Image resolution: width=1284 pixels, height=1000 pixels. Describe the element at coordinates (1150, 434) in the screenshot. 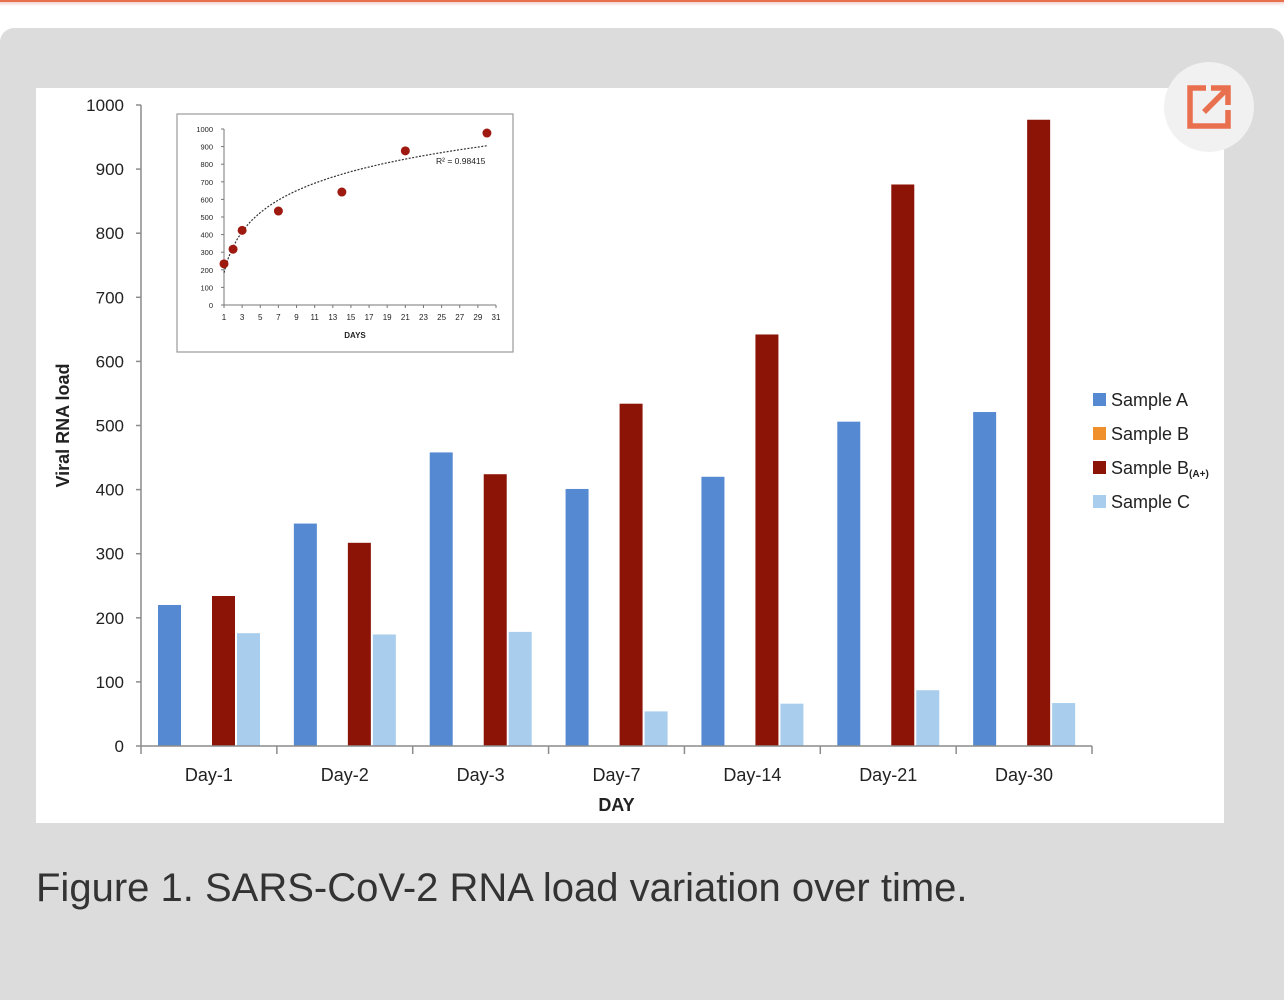

I see `legend-label: Sample B` at that location.